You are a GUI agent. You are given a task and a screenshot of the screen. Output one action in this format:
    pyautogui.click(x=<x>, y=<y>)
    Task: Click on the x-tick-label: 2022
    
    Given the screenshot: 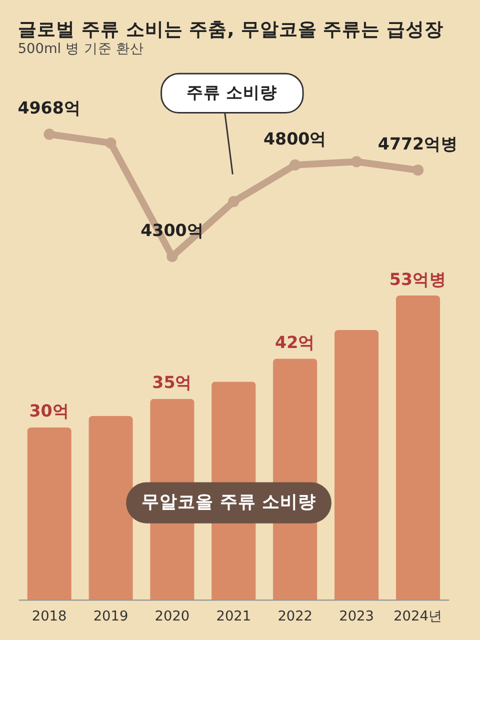 What is the action you would take?
    pyautogui.click(x=295, y=616)
    